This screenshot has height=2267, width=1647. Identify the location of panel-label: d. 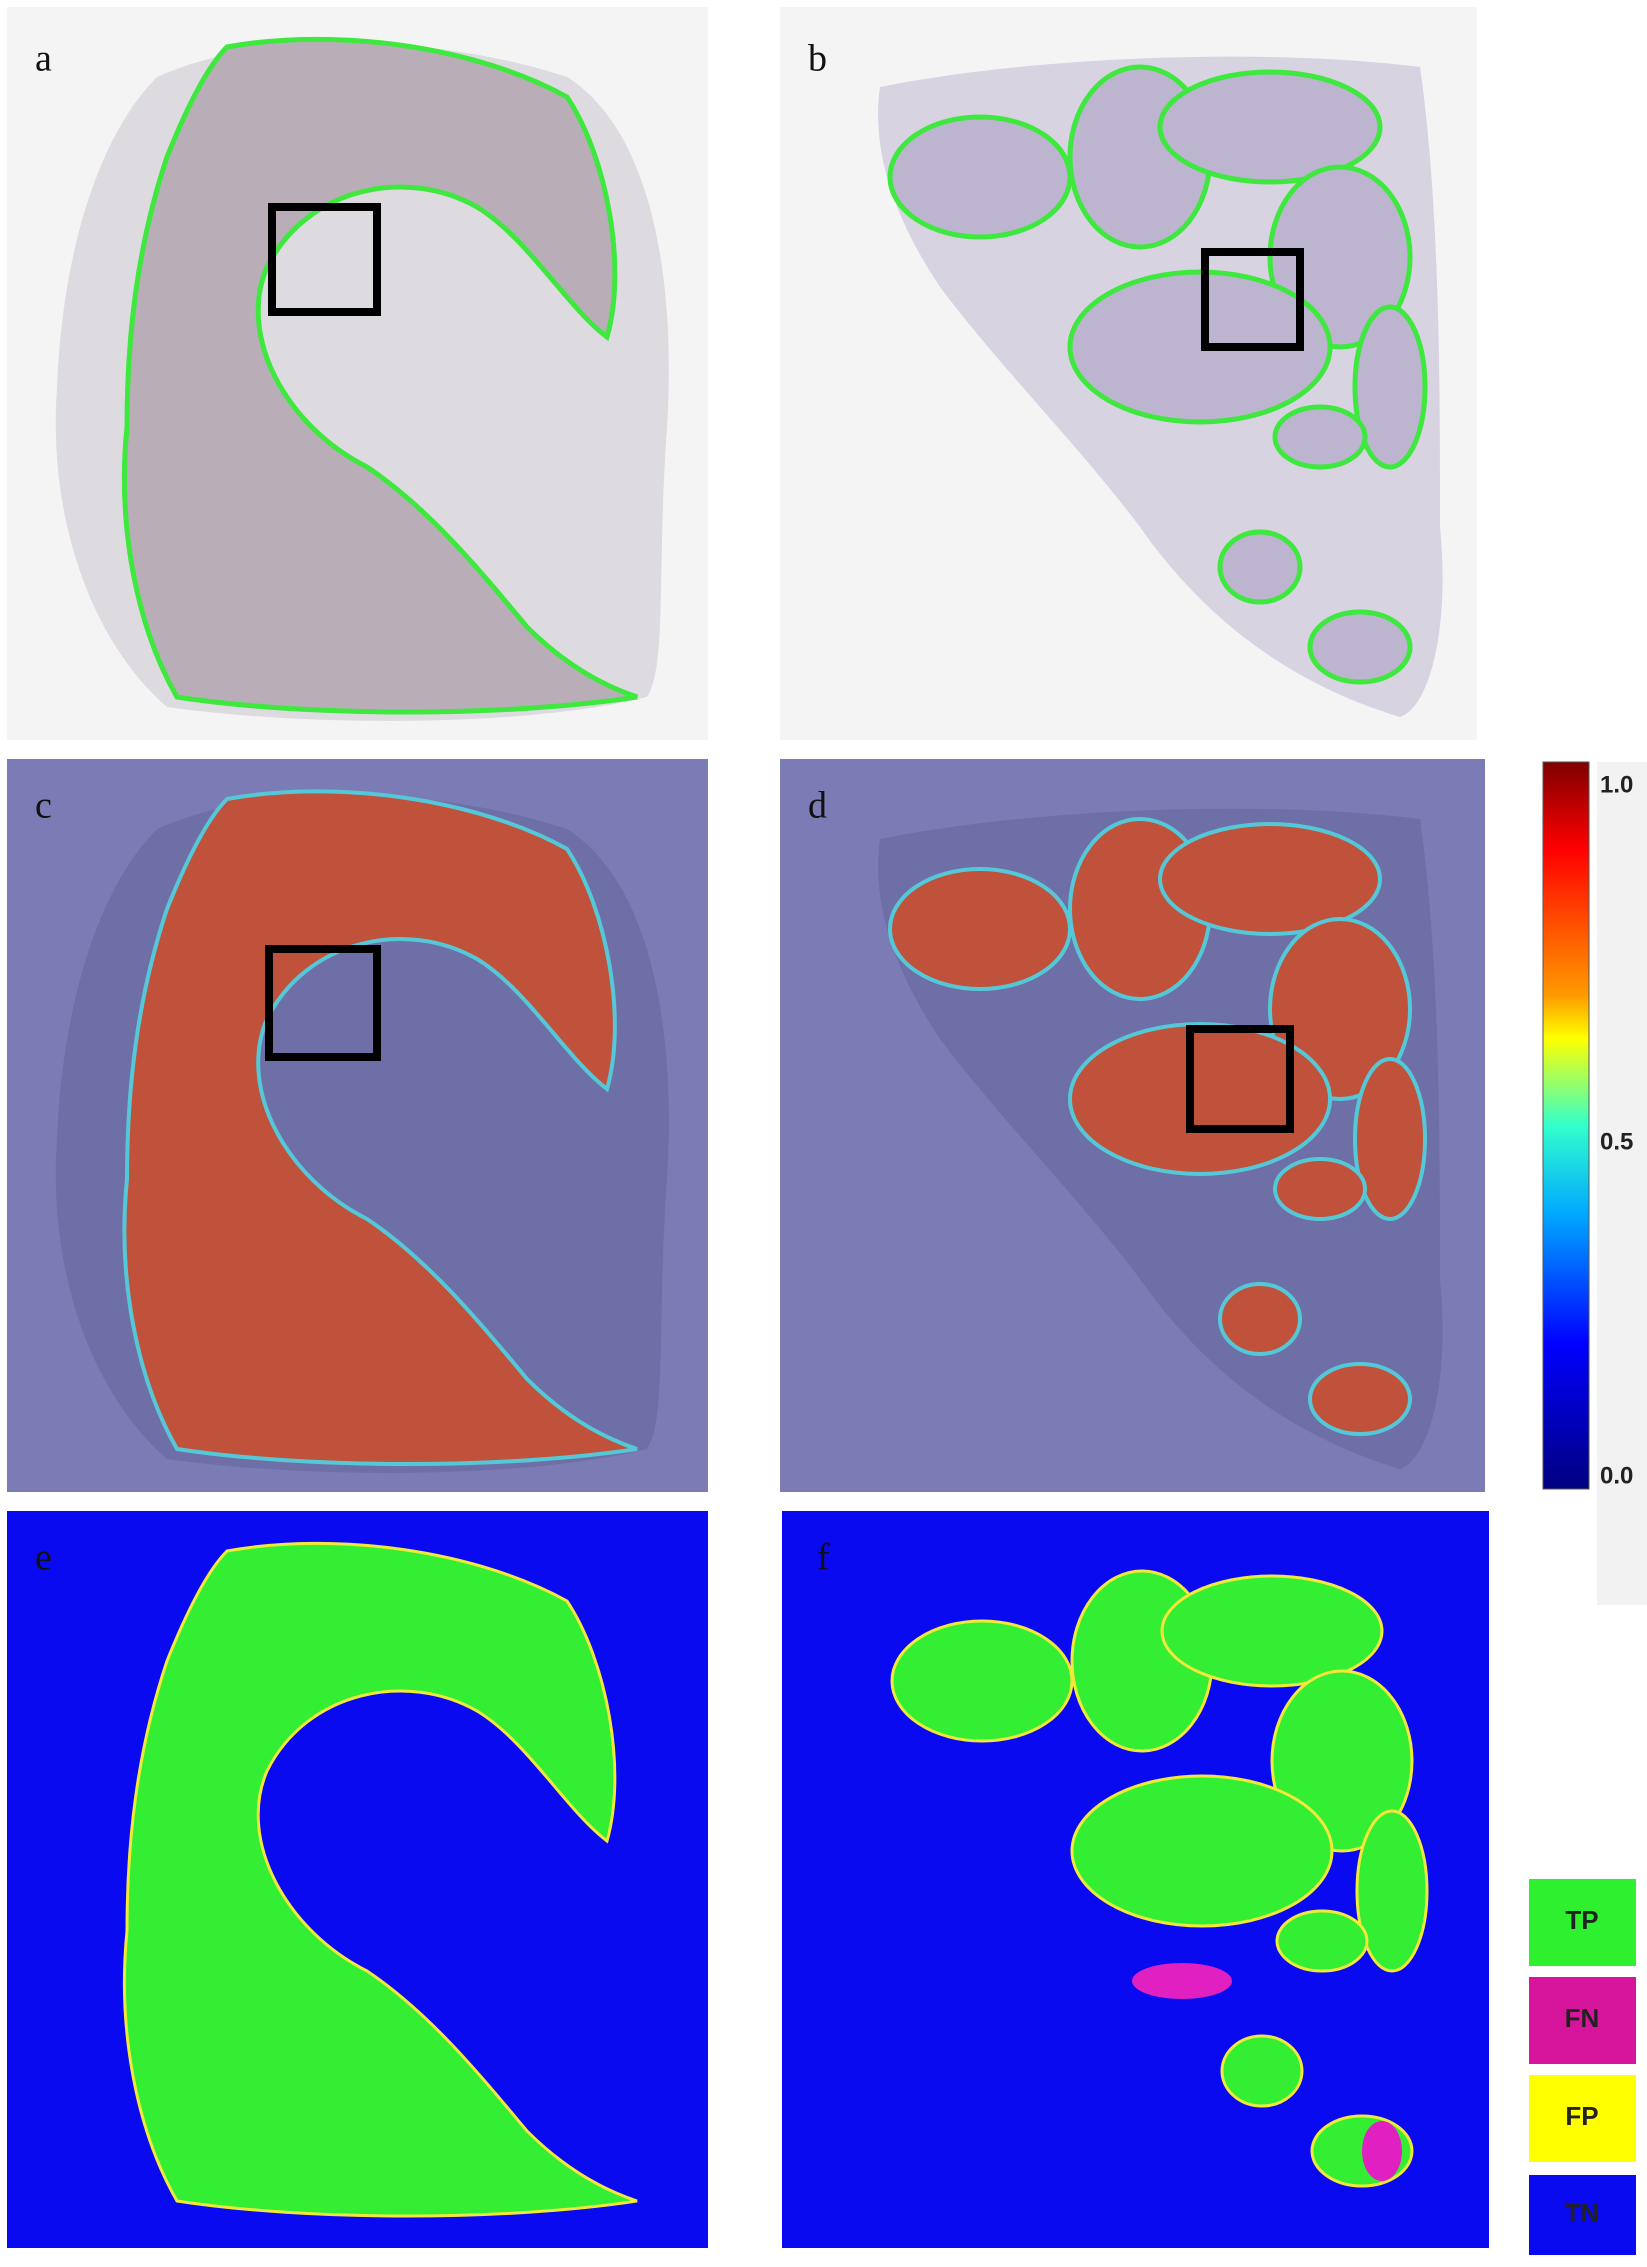
(817, 806).